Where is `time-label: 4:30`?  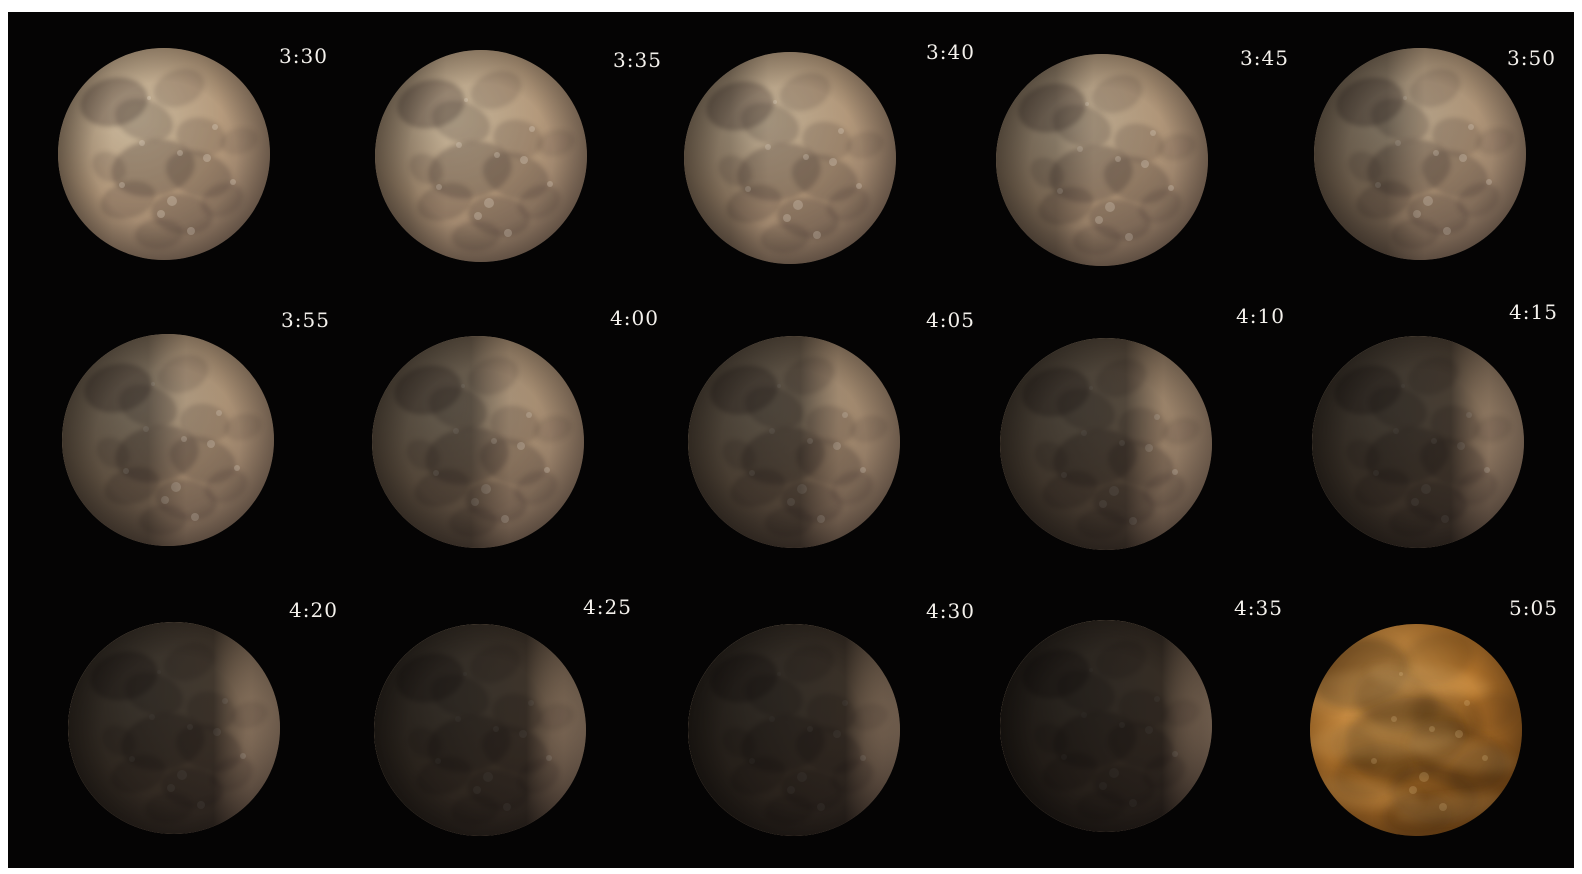
time-label: 4:30 is located at coordinates (950, 611).